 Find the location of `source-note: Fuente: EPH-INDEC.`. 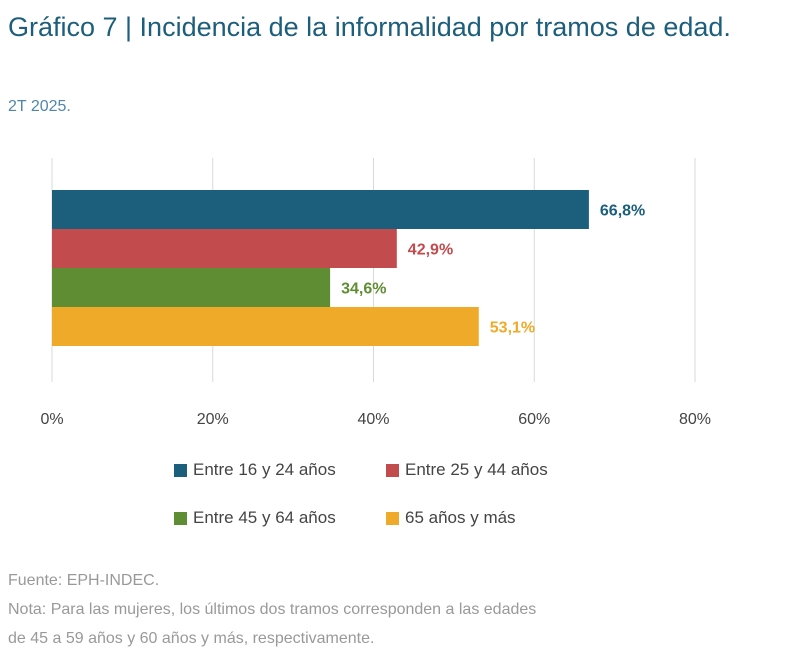

source-note: Fuente: EPH-INDEC. is located at coordinates (84, 580).